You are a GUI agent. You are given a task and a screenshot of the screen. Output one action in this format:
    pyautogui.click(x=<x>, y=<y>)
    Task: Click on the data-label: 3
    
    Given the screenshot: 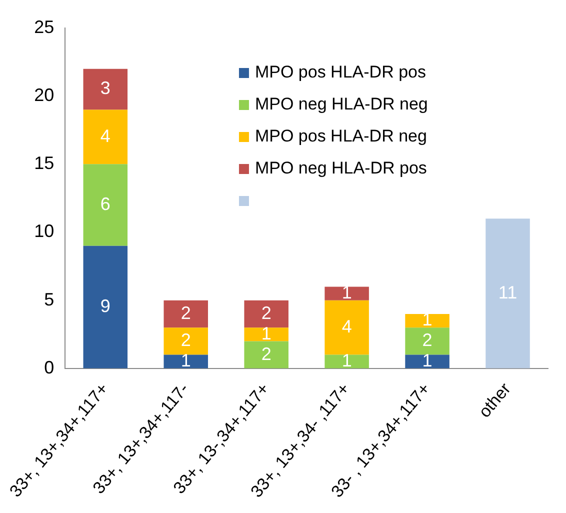 What is the action you would take?
    pyautogui.click(x=105, y=88)
    